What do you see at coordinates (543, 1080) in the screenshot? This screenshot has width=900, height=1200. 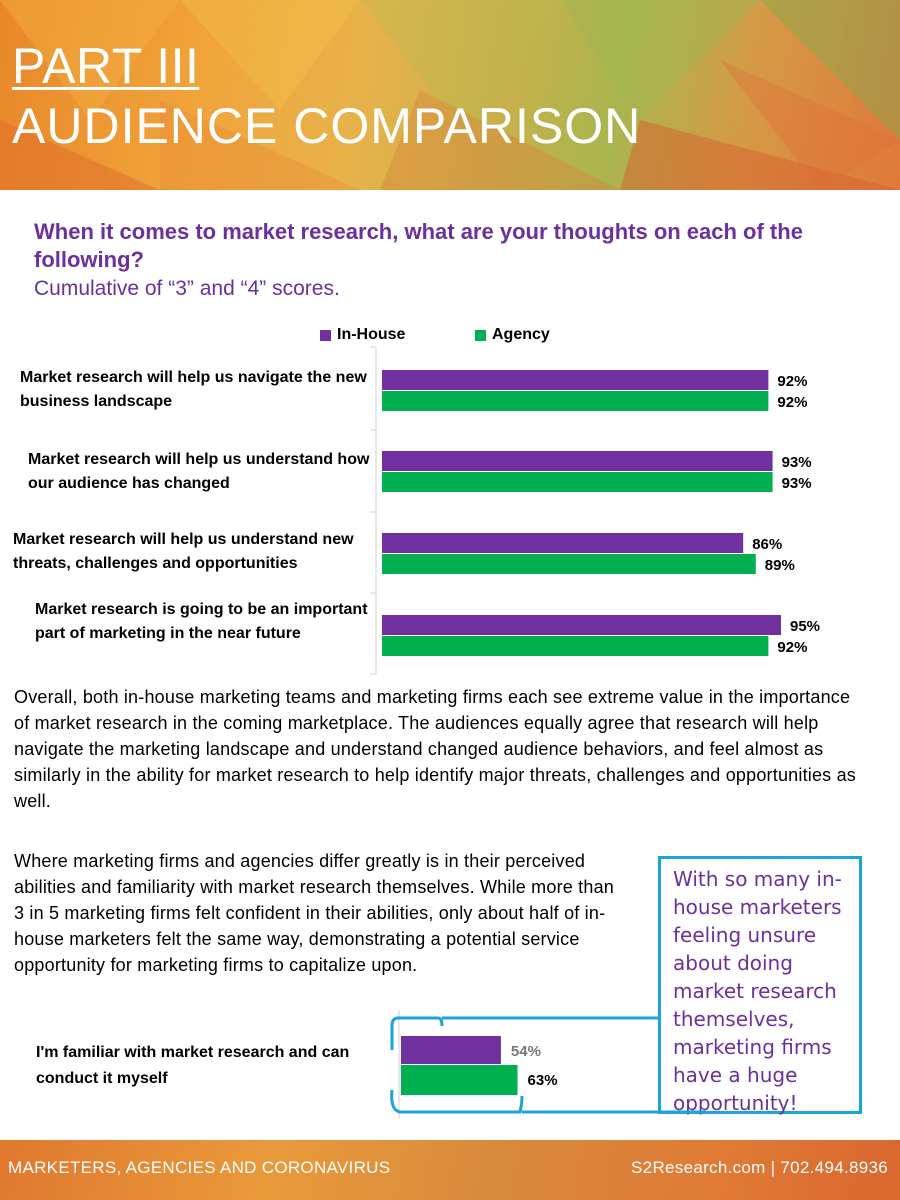 I see `familiarity-data-label: 63%` at bounding box center [543, 1080].